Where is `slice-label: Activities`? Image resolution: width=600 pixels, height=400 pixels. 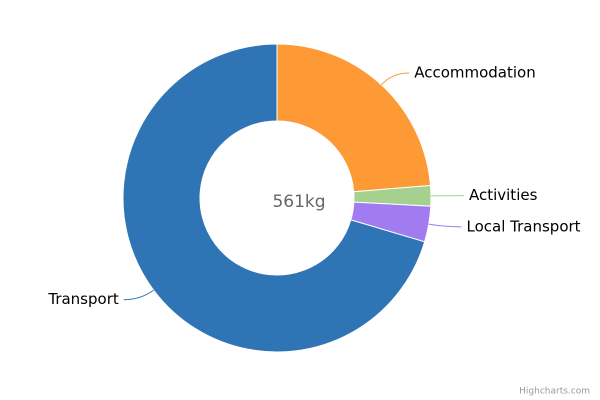 slice-label: Activities is located at coordinates (503, 195).